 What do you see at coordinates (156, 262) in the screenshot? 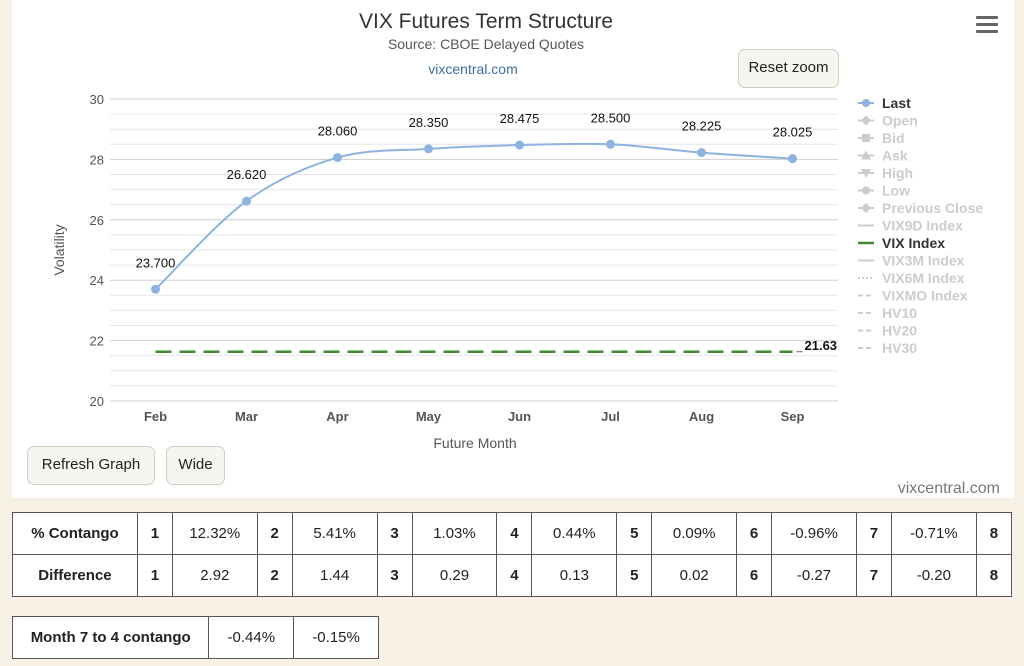
I see `data-label: 23.700` at bounding box center [156, 262].